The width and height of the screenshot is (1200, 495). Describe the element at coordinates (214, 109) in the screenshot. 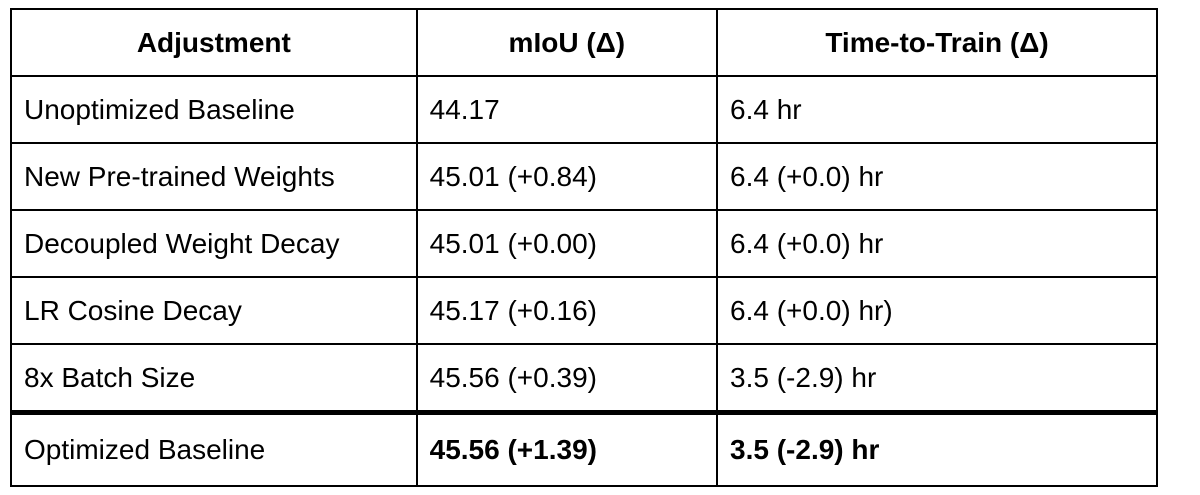

I see `table-cell: Unoptimized Baseline` at that location.